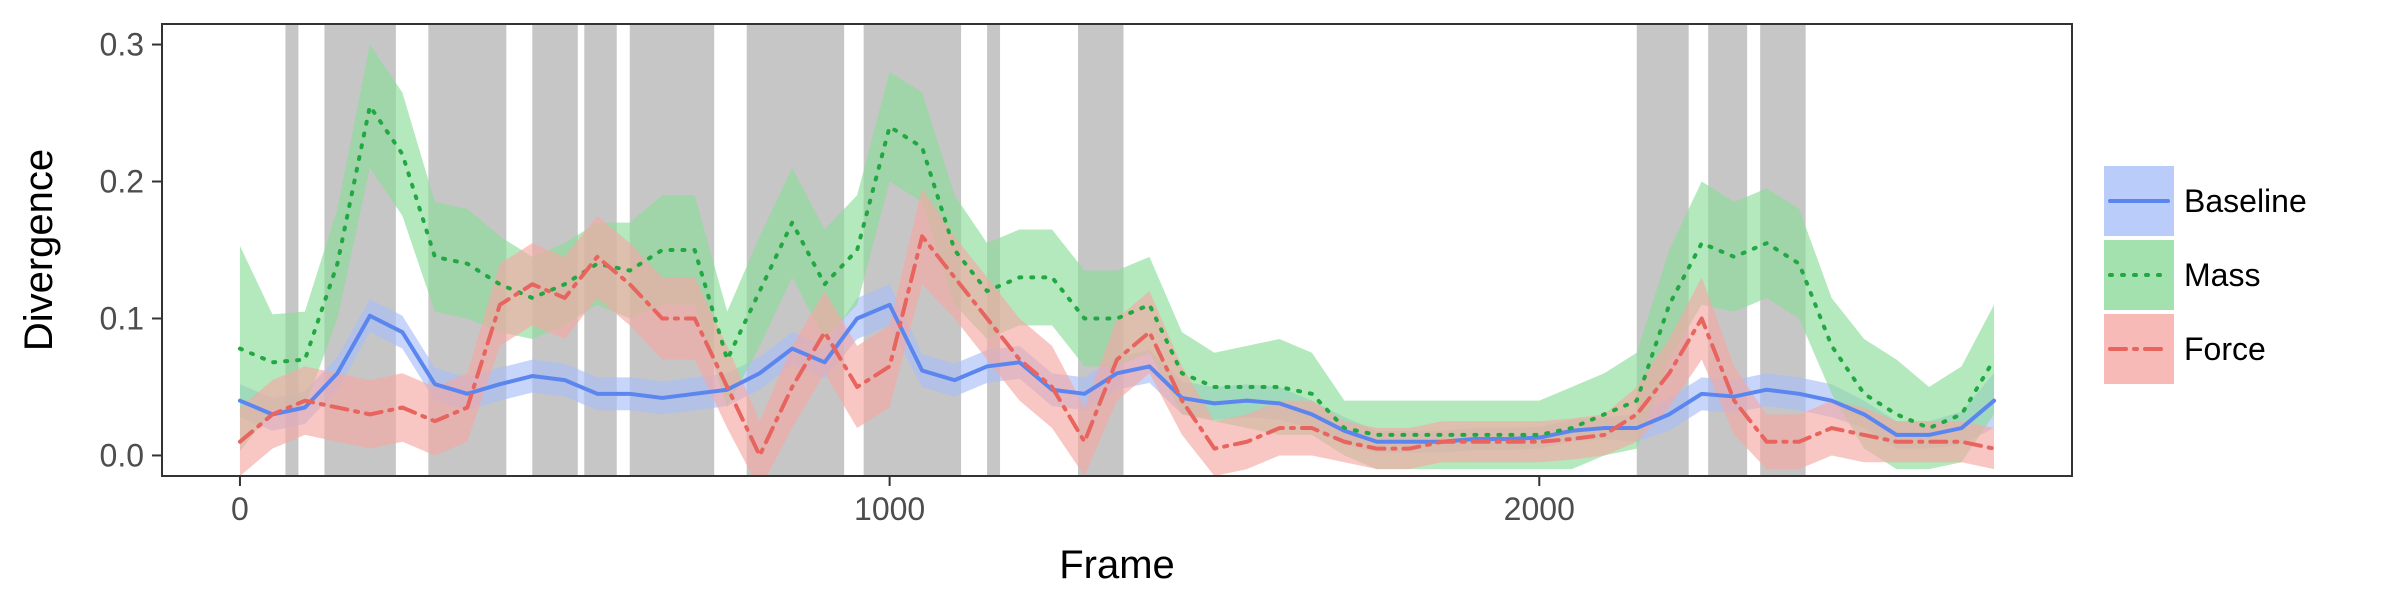 The height and width of the screenshot is (600, 2400). What do you see at coordinates (122, 45) in the screenshot?
I see `y-tick-label: 0.3` at bounding box center [122, 45].